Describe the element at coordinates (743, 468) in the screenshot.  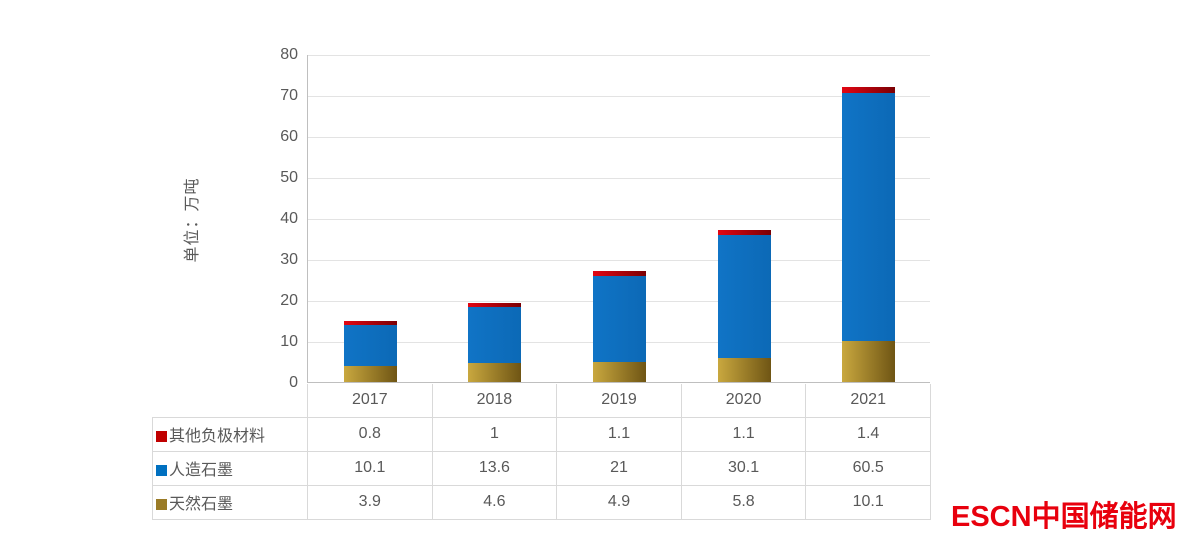
I see `table-value-cell: 30.1` at that location.